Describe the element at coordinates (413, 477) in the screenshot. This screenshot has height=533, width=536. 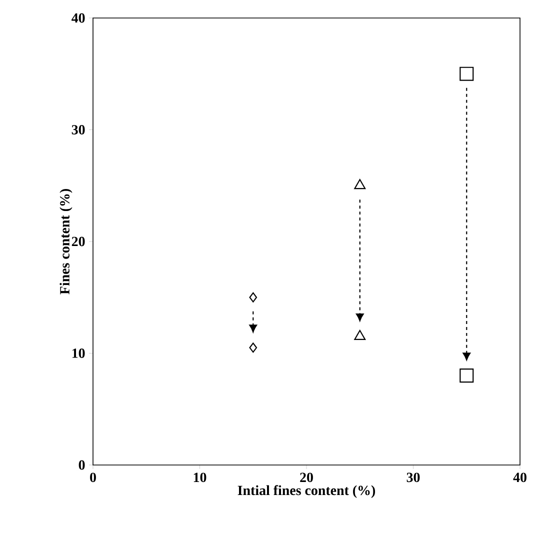
I see `x-tick-label: 30` at that location.